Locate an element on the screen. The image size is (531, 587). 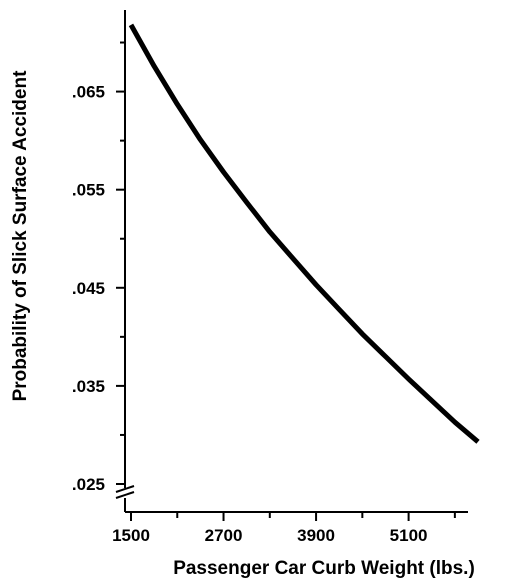
x-tick-label: 5100 is located at coordinates (409, 535).